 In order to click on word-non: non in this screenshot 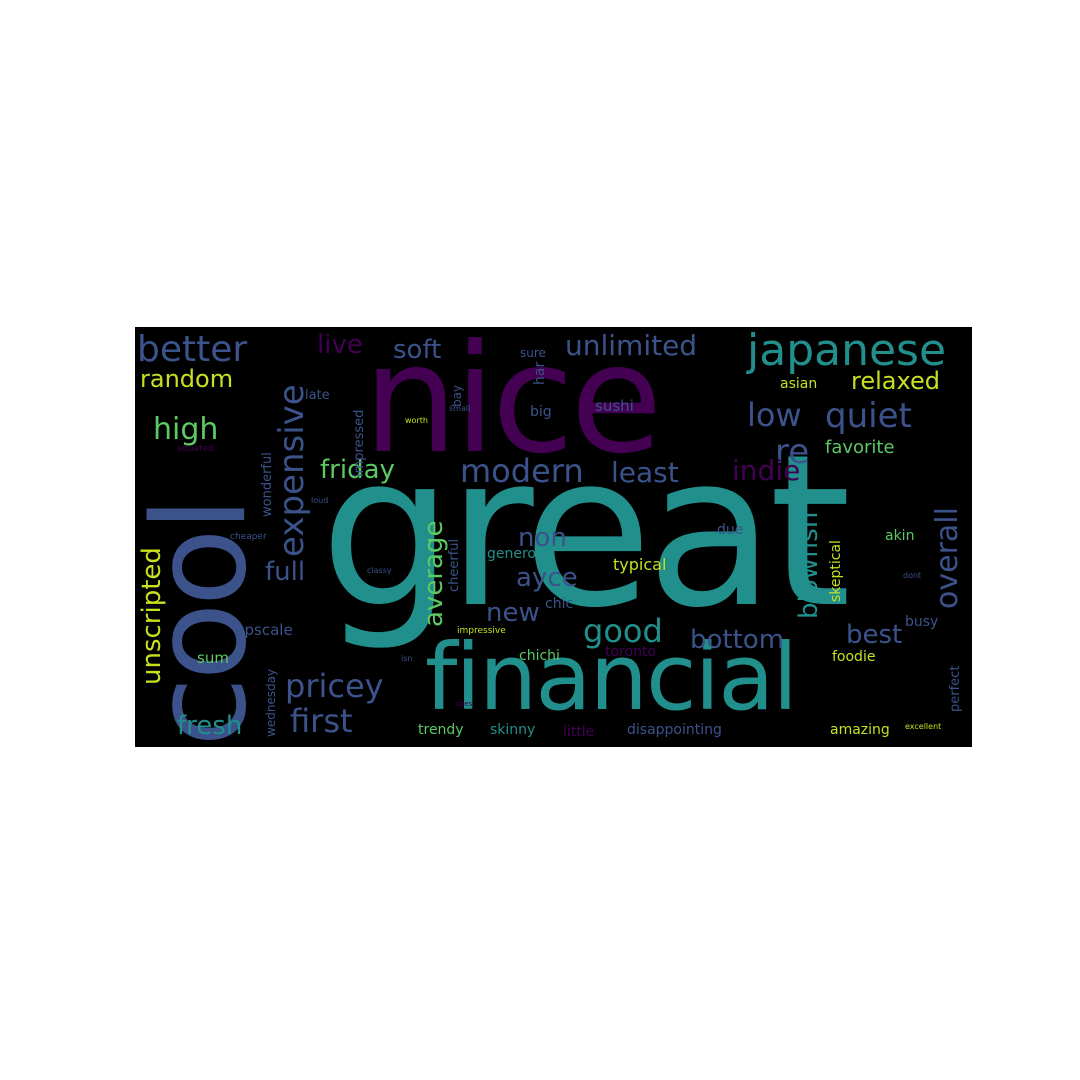, I will do `click(542, 538)`.